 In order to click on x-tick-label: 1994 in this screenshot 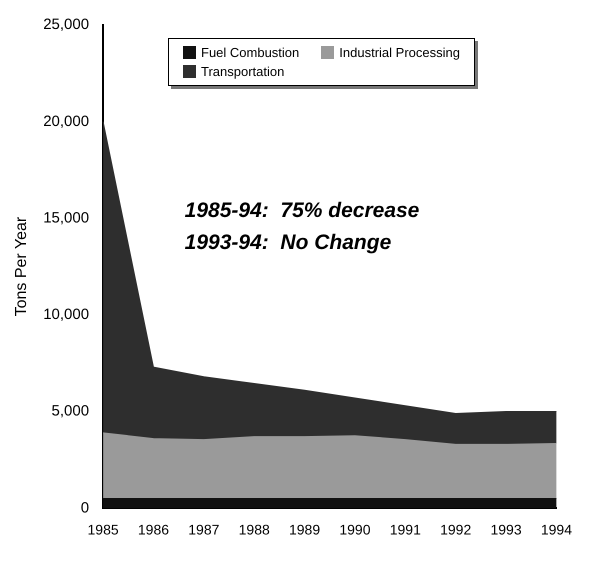, I will do `click(556, 529)`.